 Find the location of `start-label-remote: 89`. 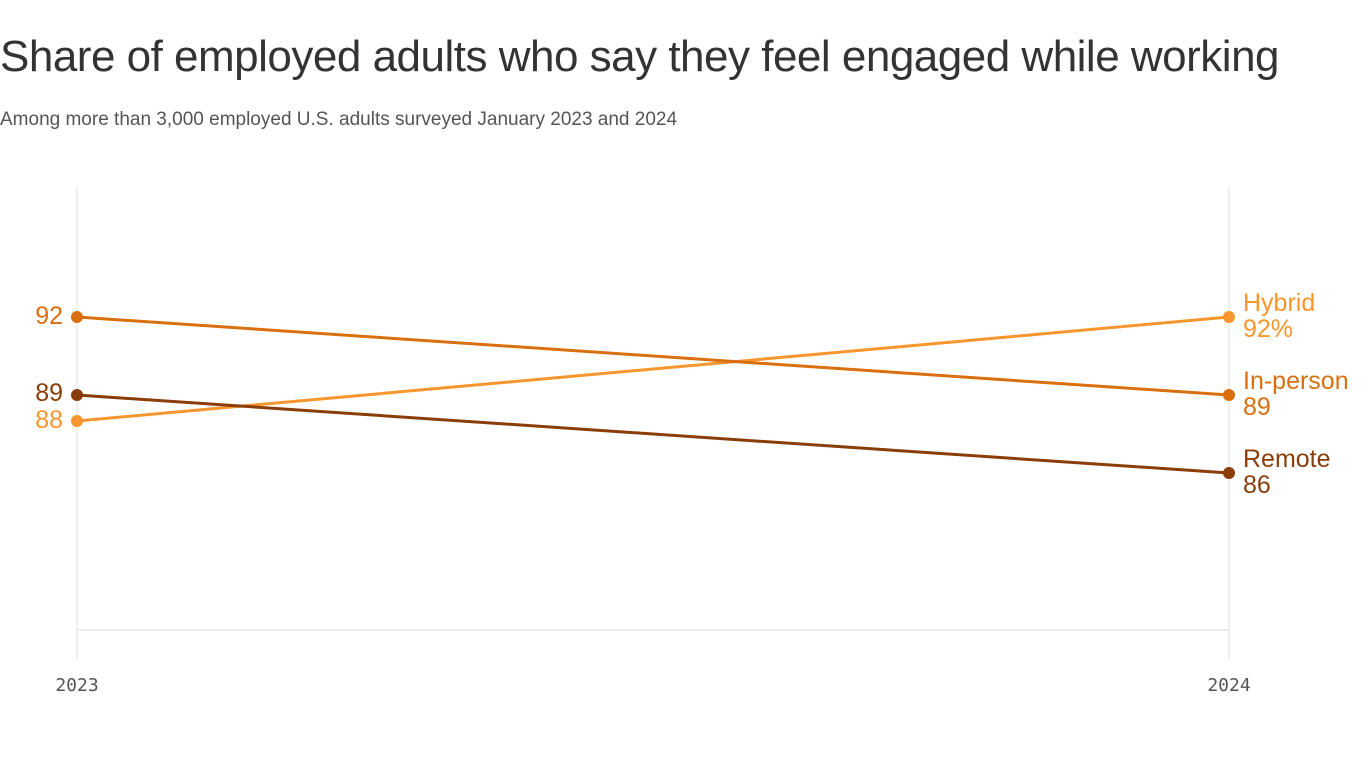

start-label-remote: 89 is located at coordinates (49, 393).